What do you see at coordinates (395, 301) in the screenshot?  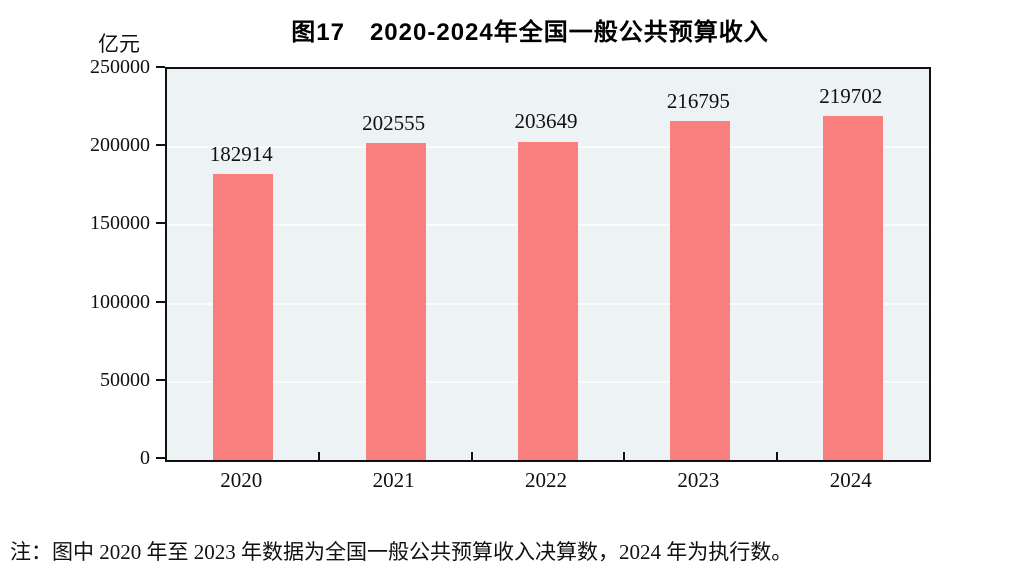 I see `bar-2021` at bounding box center [395, 301].